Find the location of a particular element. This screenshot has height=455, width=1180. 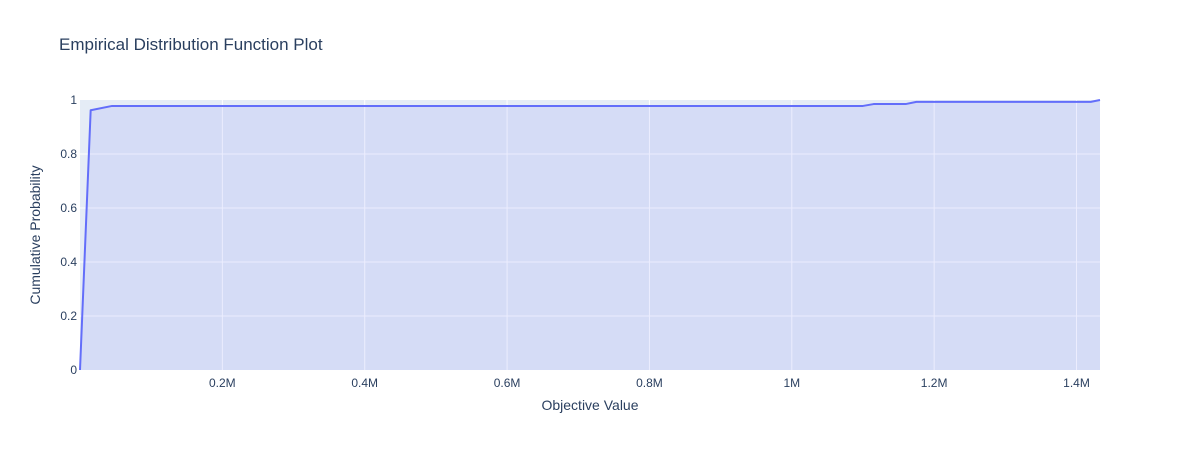

y-axis-title: Cumulative Probability is located at coordinates (35, 234).